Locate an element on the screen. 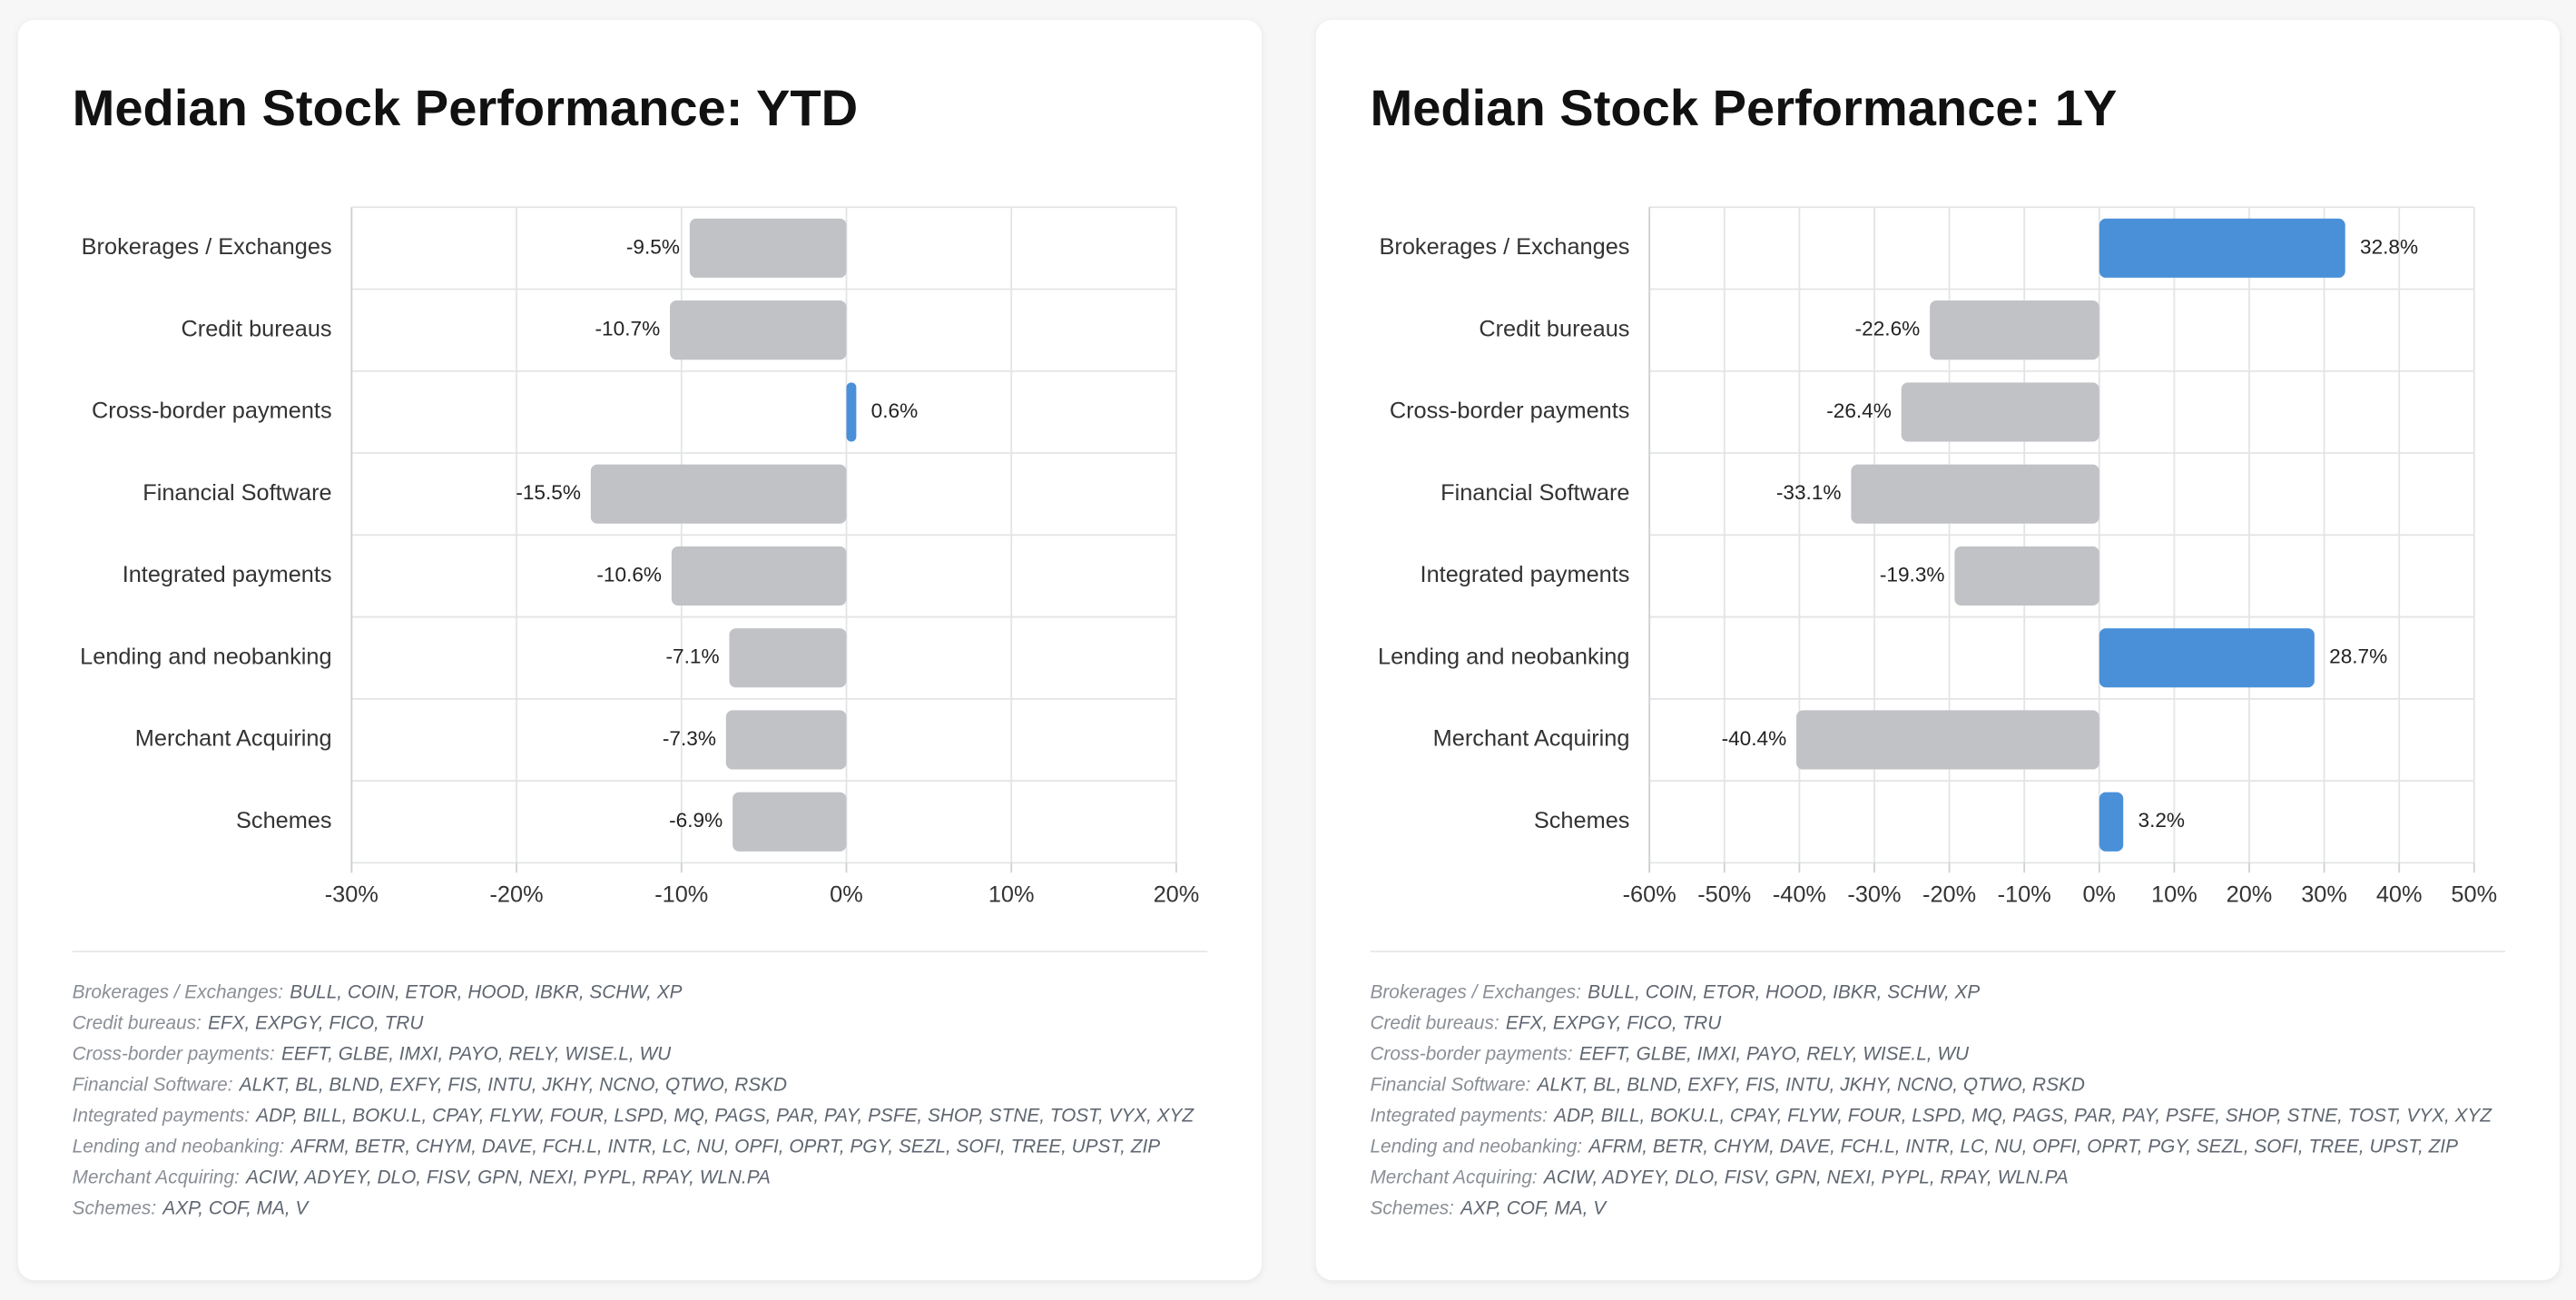 The image size is (2576, 1300). value-label: 32.8% is located at coordinates (2389, 246).